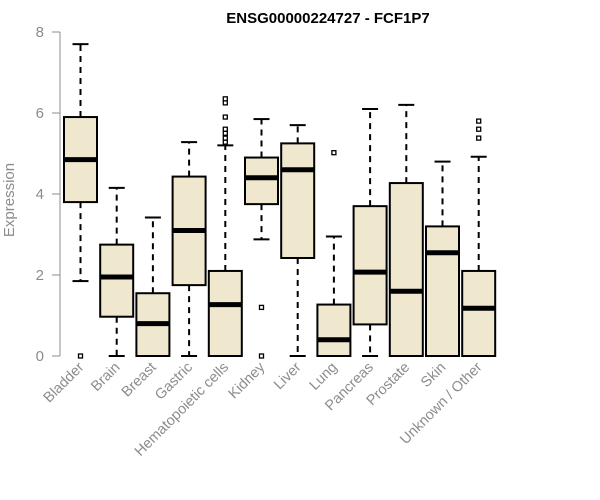  What do you see at coordinates (433, 375) in the screenshot?
I see `x-tick-label: Skin` at bounding box center [433, 375].